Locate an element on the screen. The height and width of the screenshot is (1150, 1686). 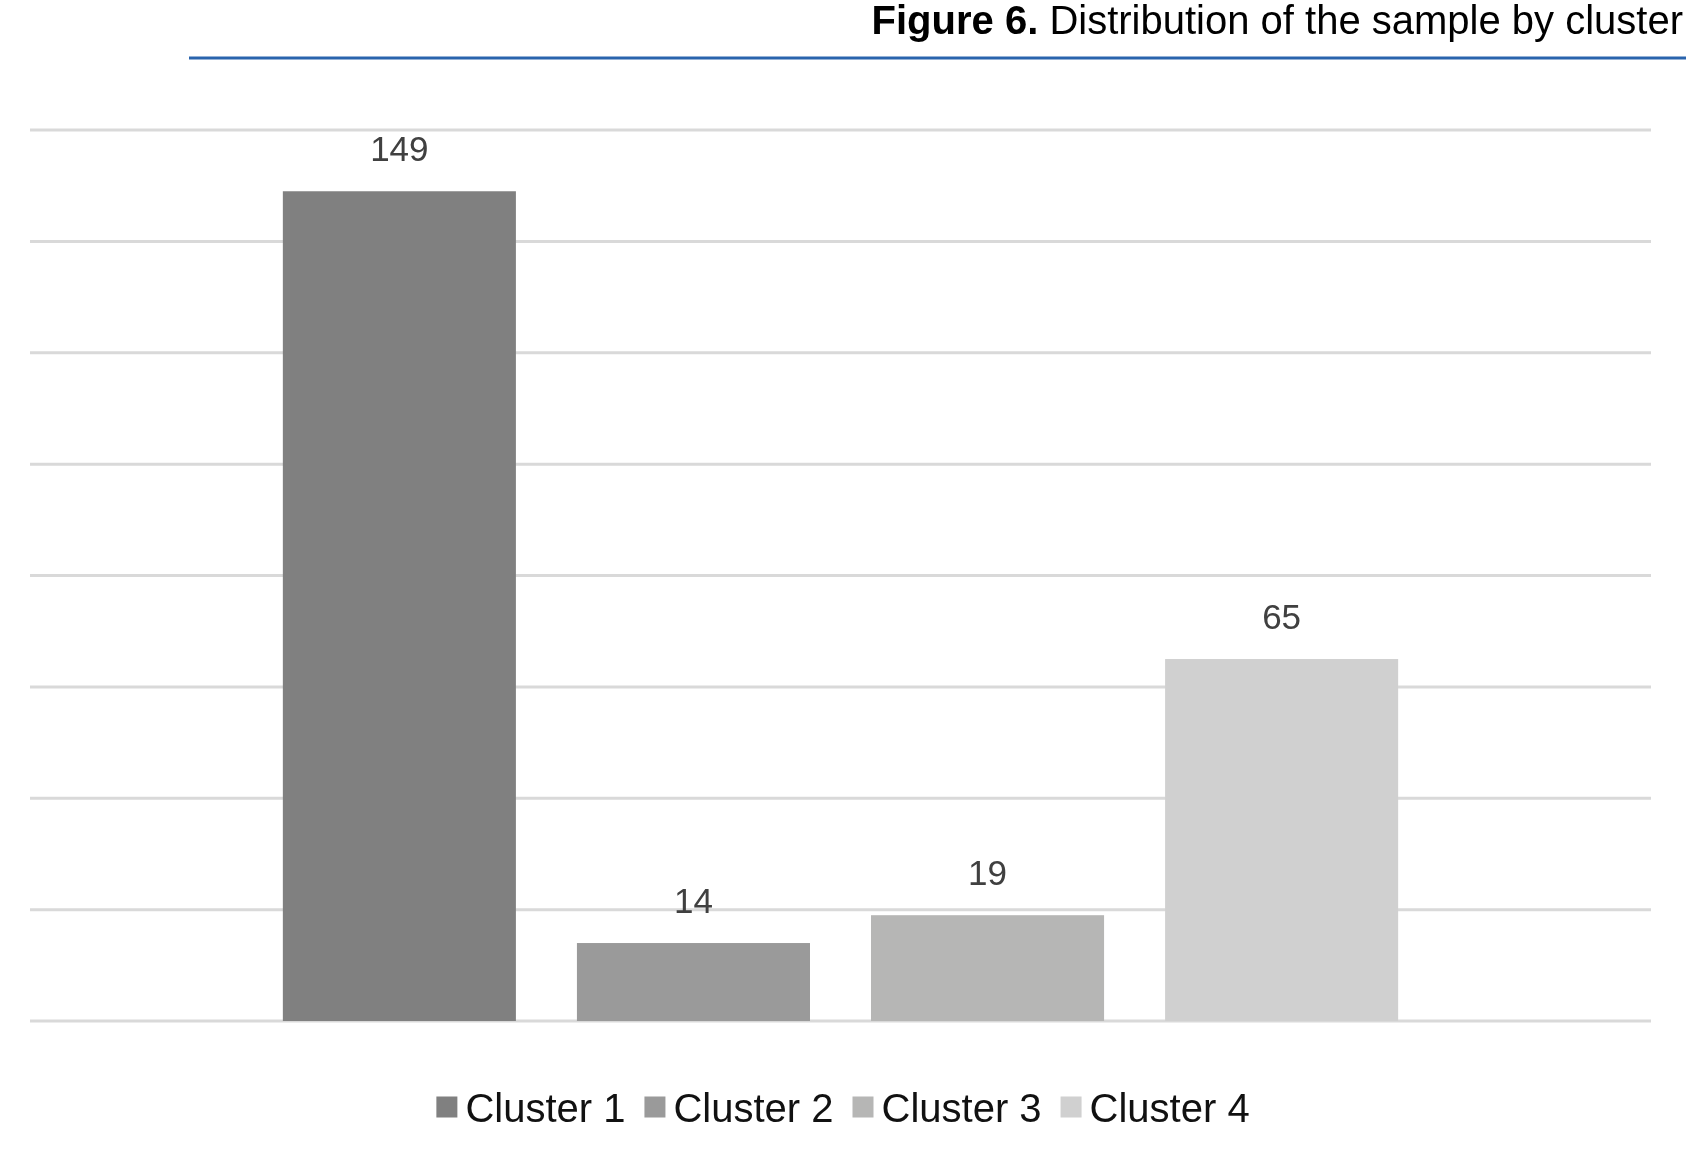
legend-label: Cluster 2 is located at coordinates (753, 1108).